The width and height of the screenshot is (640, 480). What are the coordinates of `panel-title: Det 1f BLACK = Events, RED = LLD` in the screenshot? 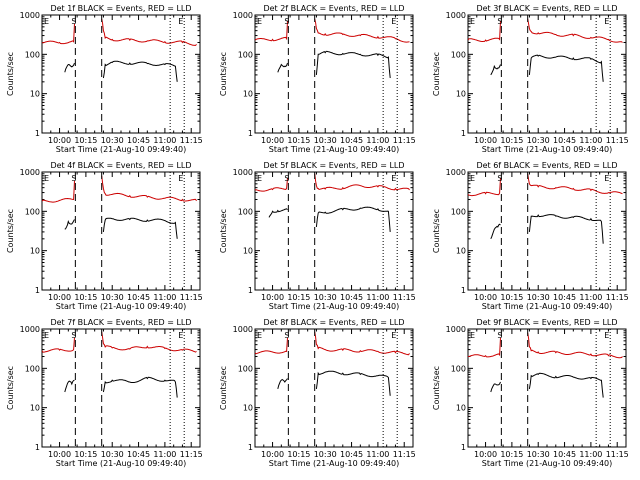 It's located at (120, 8).